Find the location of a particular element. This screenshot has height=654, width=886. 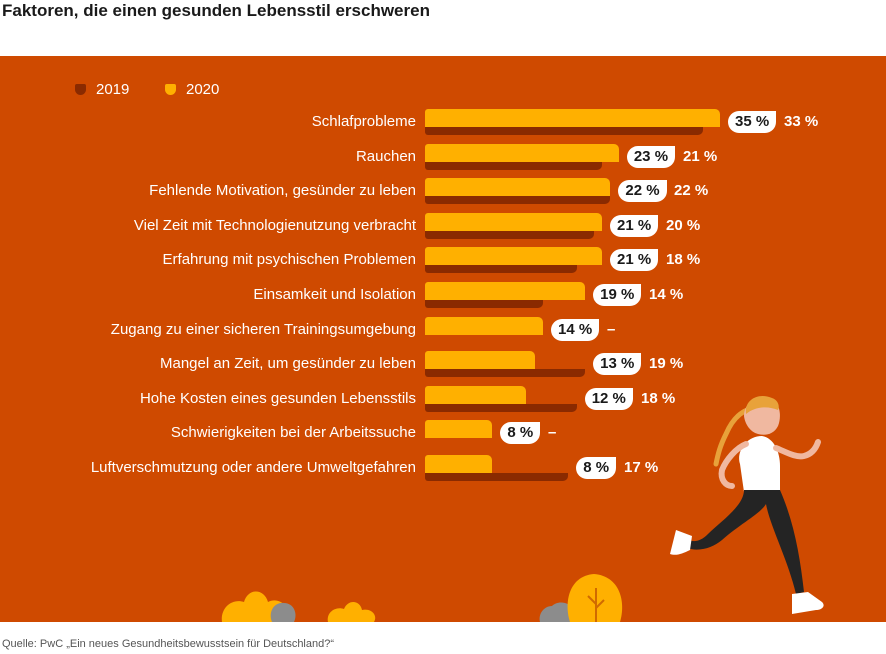

data-label-2020: 12 % is located at coordinates (608, 398).